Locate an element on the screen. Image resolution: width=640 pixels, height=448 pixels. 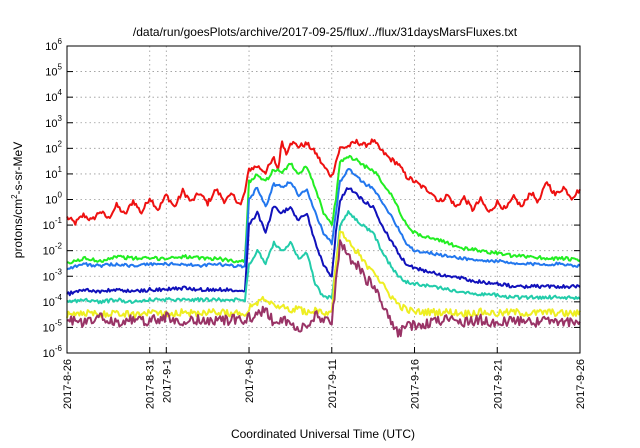
y-tick-exponent: 5 is located at coordinates (60, 67).